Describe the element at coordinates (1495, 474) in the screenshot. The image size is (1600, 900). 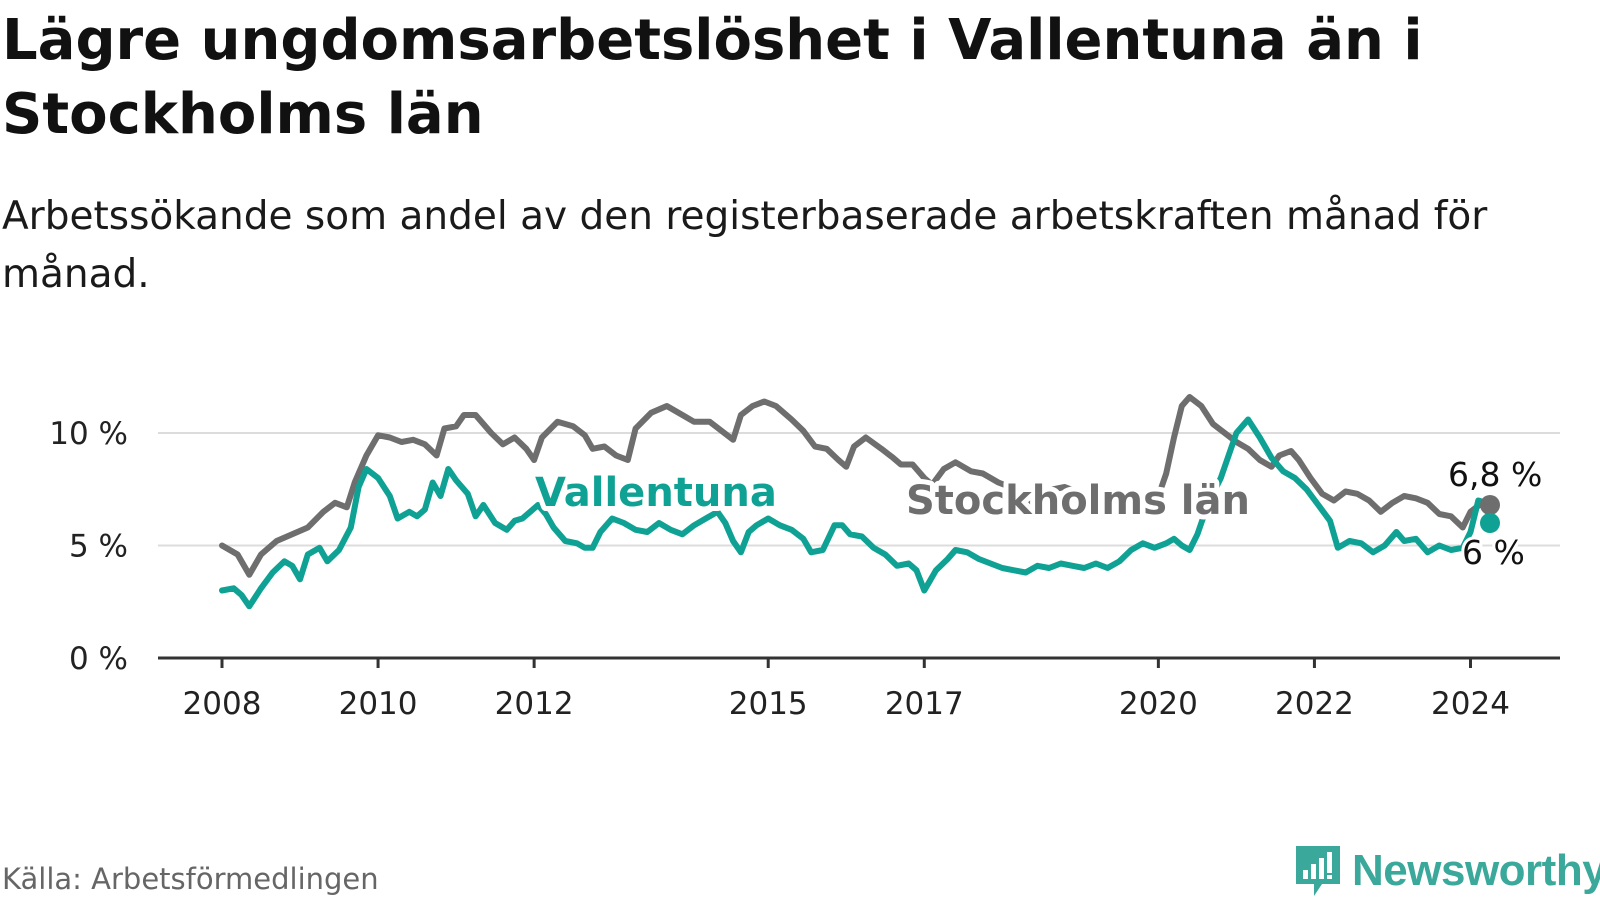
I see `end-label-stockholm: 6,8 %` at that location.